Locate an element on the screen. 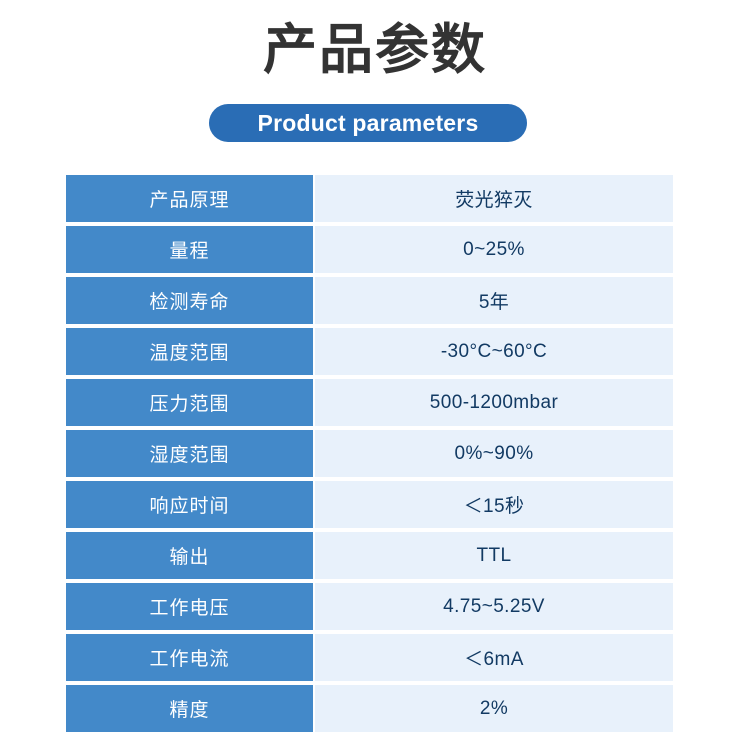 This screenshot has height=752, width=750. spec-value-cell: 4.75~5.25V is located at coordinates (494, 606).